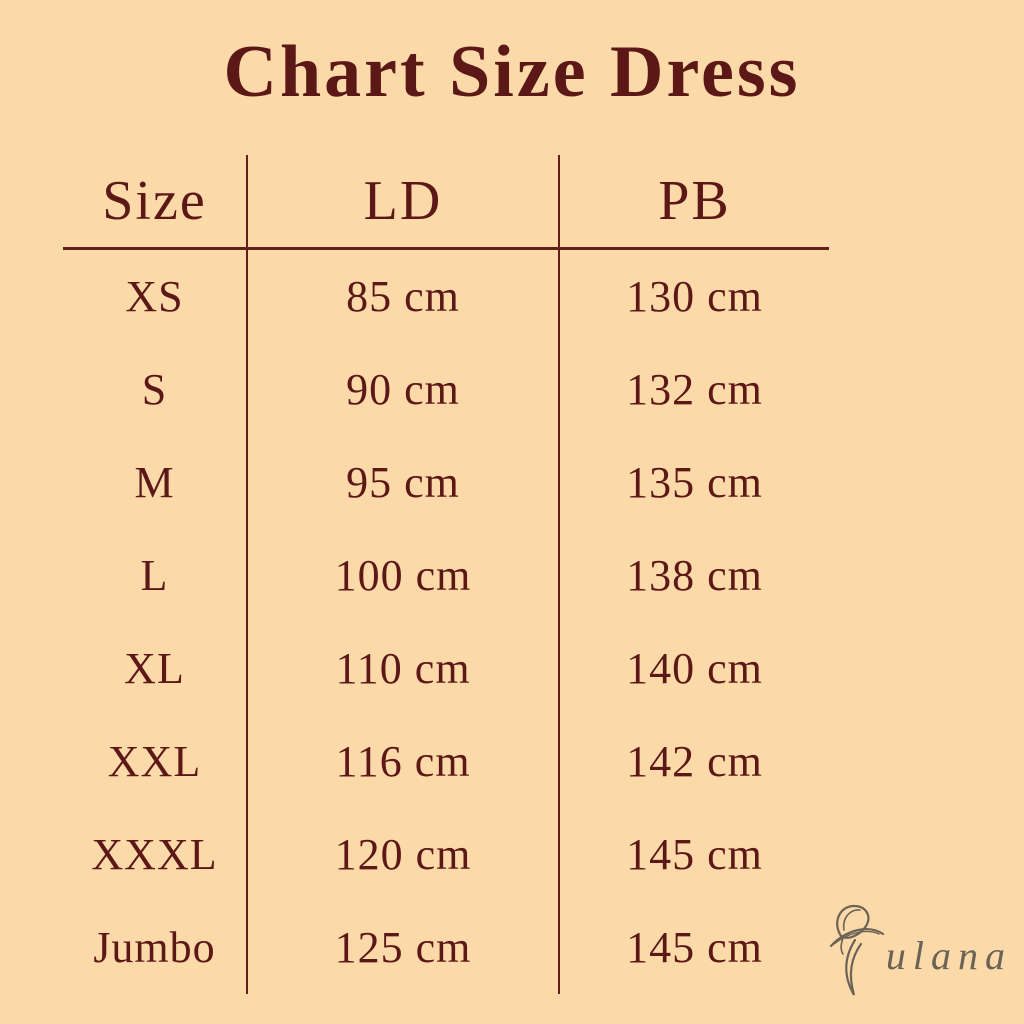 This screenshot has width=1024, height=1024. Describe the element at coordinates (694, 202) in the screenshot. I see `column-header-pb: PB` at that location.